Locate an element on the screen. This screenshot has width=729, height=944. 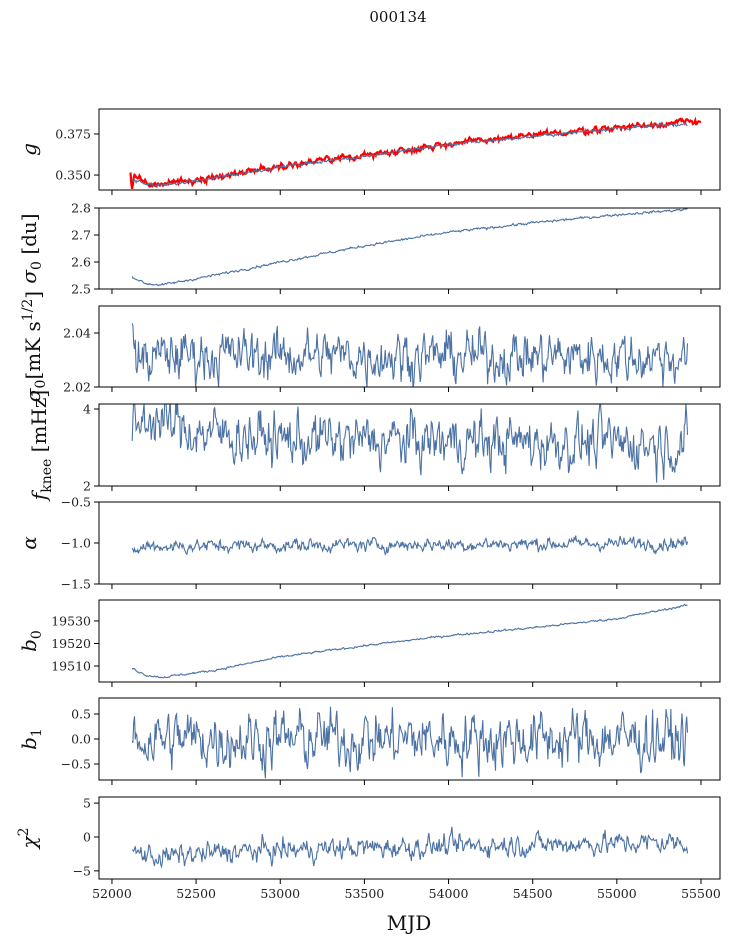
x-tick-label: 52000 is located at coordinates (112, 893).